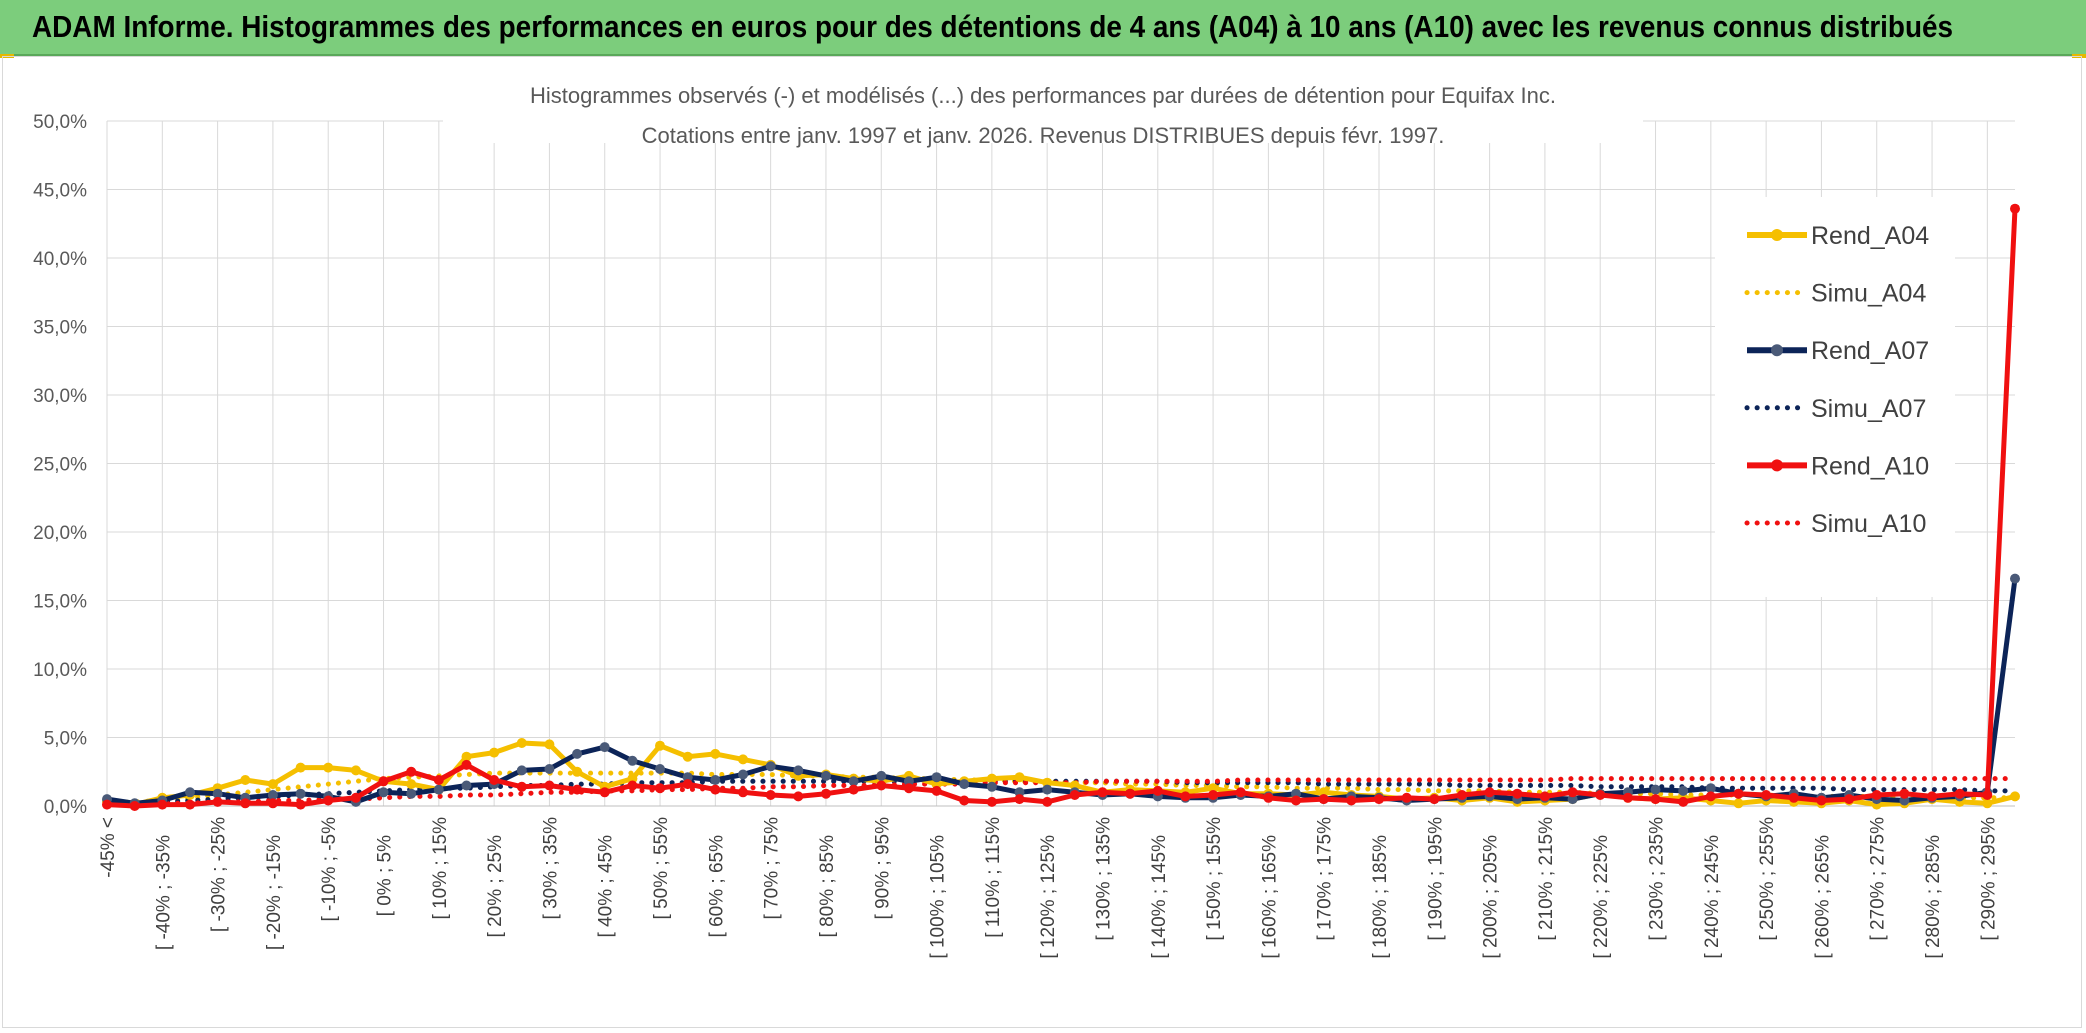 This screenshot has width=2086, height=1033. Describe the element at coordinates (772, 868) in the screenshot. I see `x-tick-label: [ 70% ; 75%` at that location.